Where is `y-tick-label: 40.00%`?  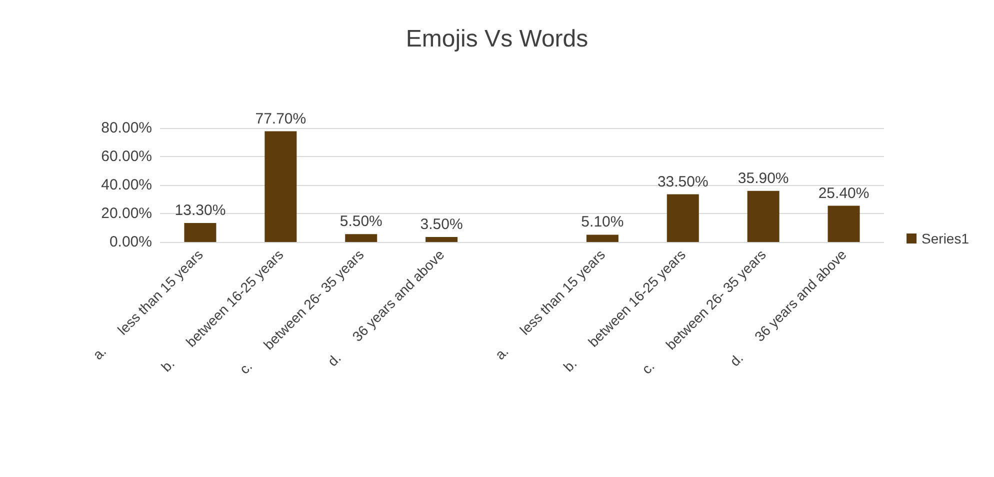 y-tick-label: 40.00% is located at coordinates (126, 185).